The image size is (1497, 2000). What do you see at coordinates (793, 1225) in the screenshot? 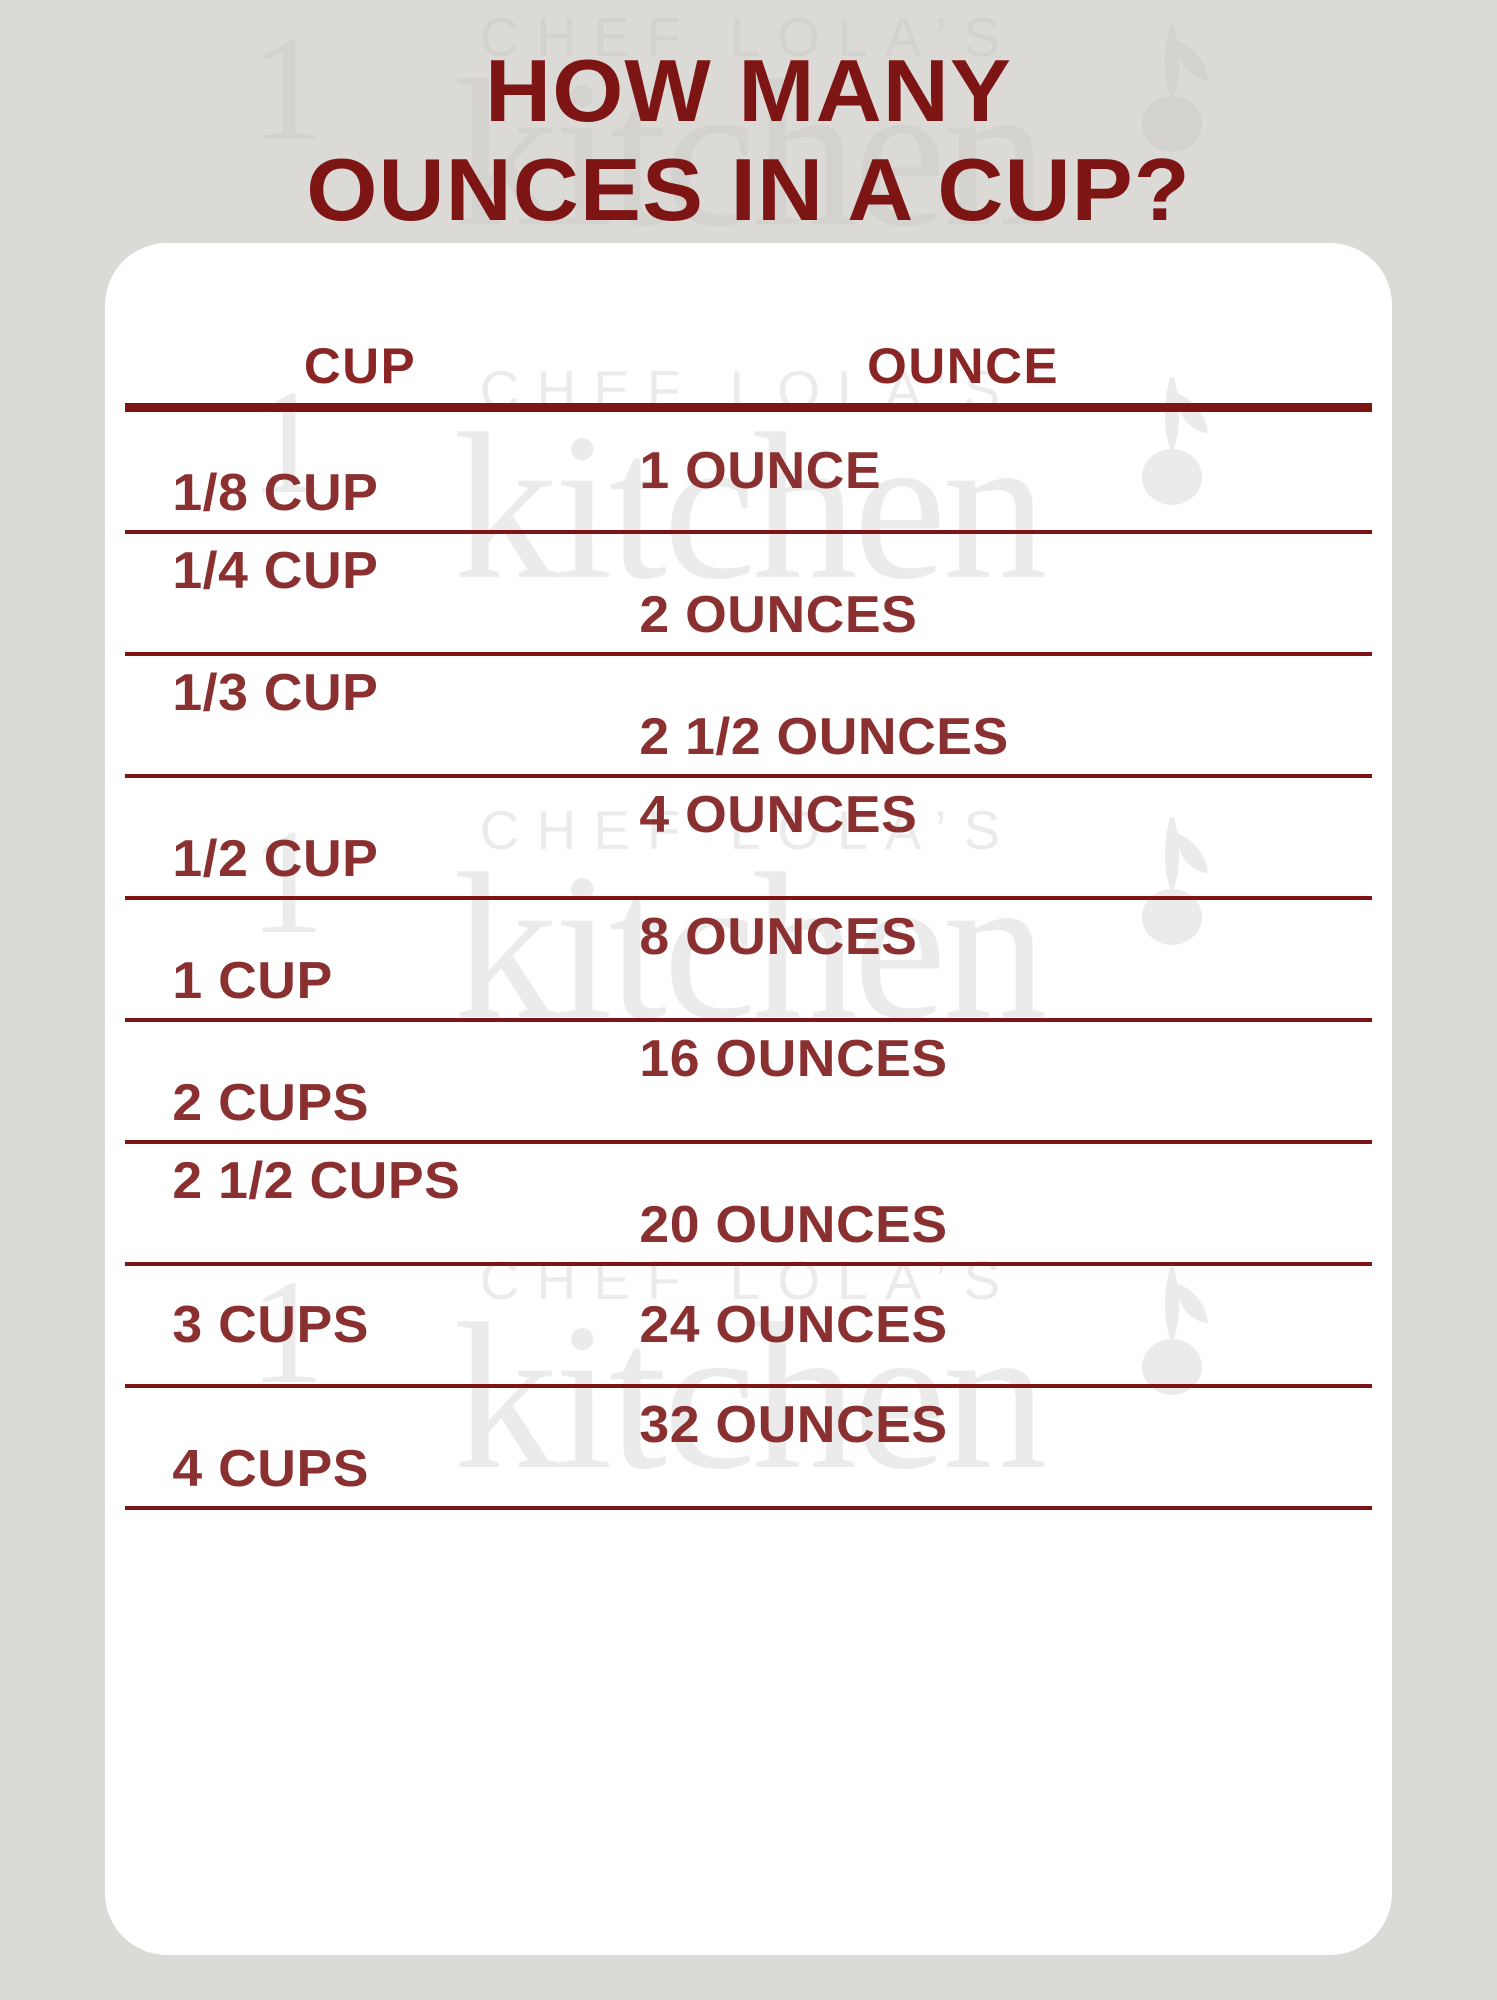
I see `cell-ounce: 20 OUNCES` at bounding box center [793, 1225].